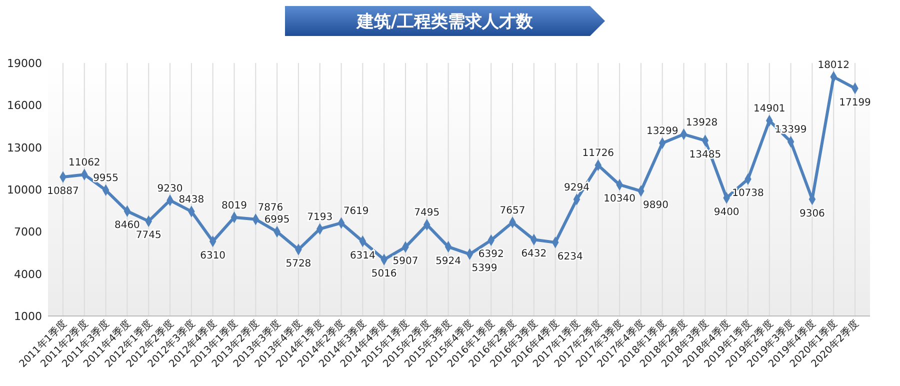 The image size is (900, 386). Describe the element at coordinates (213, 256) in the screenshot. I see `data-label: 6310` at that location.